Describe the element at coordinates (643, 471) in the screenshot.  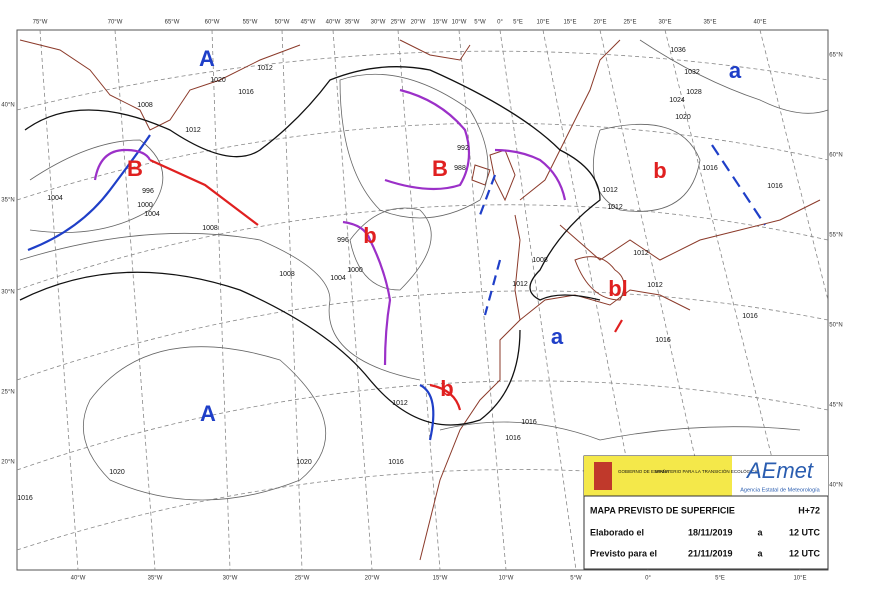
I see `legend-text: GOBIERNO DE ESPAÑA` at that location.